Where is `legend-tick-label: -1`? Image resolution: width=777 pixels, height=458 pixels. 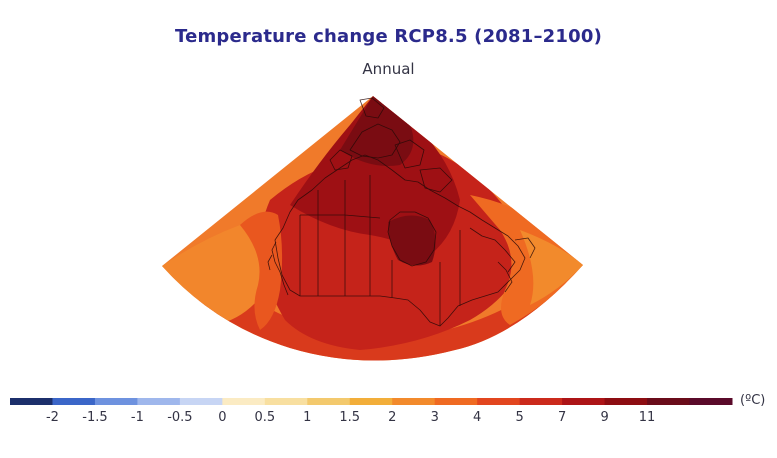
legend-tick-label: -1 is located at coordinates (137, 417).